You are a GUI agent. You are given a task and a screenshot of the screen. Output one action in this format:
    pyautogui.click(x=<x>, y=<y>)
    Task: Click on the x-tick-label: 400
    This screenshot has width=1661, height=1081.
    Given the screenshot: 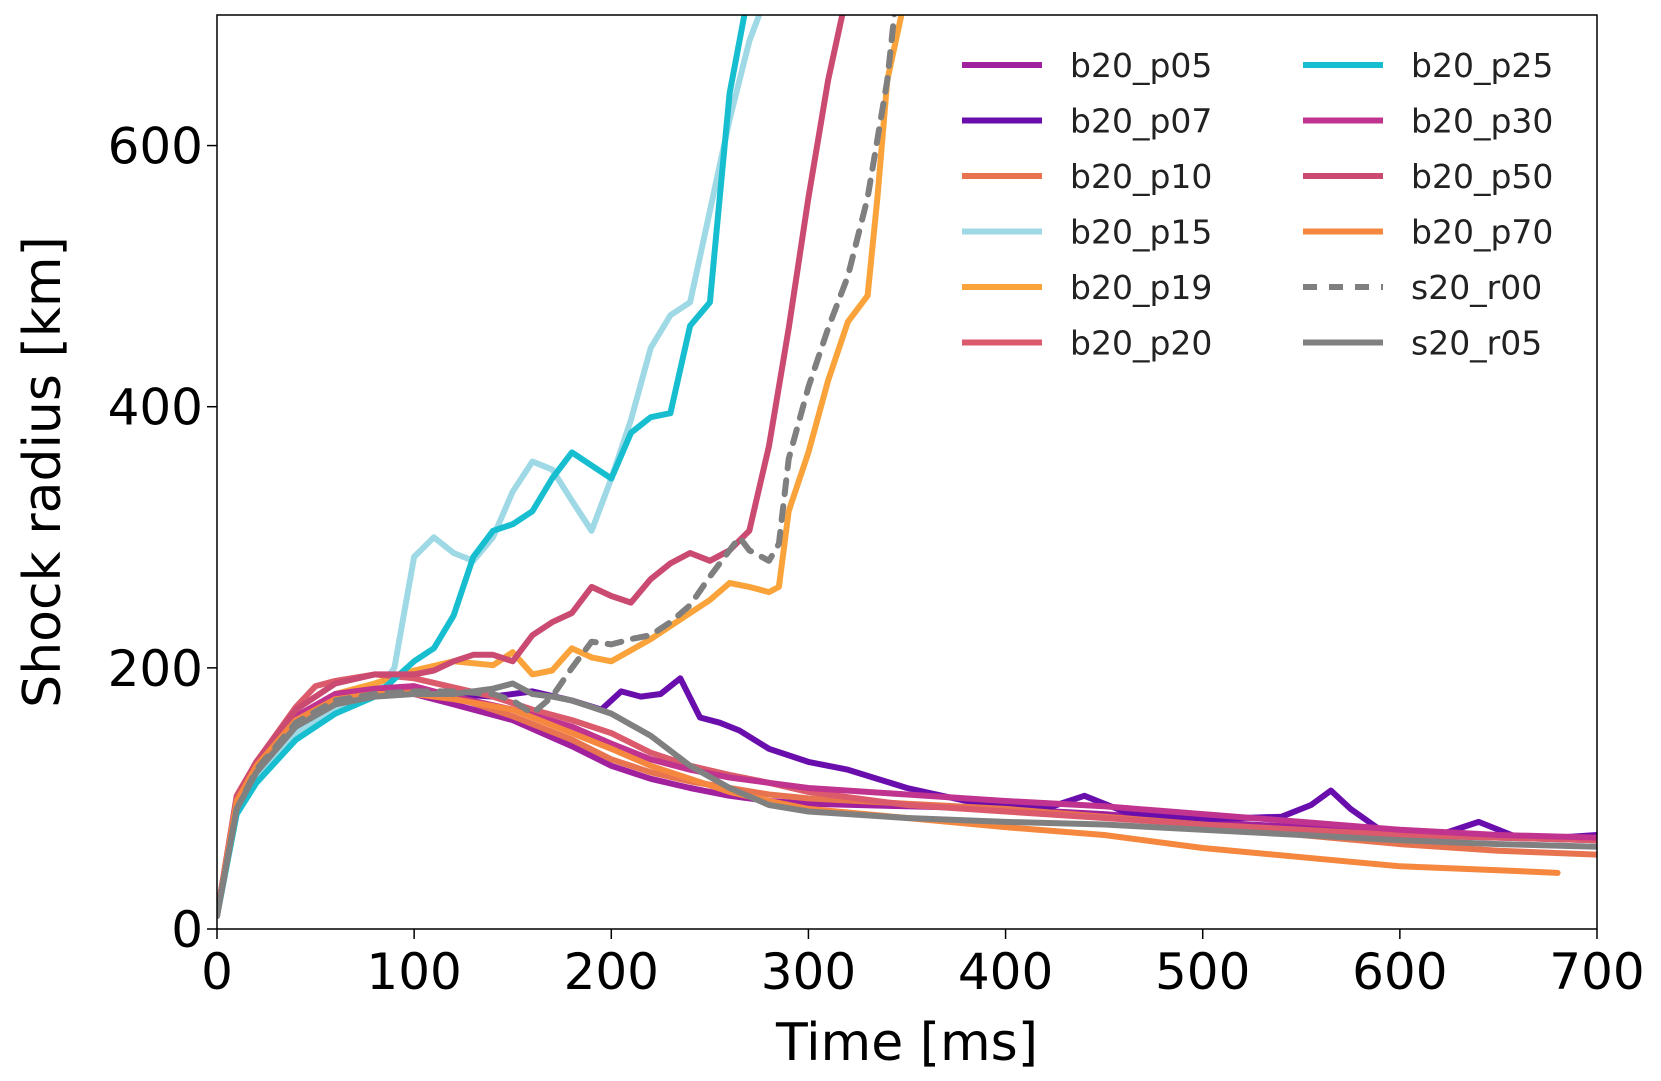 What is the action you would take?
    pyautogui.click(x=1005, y=972)
    